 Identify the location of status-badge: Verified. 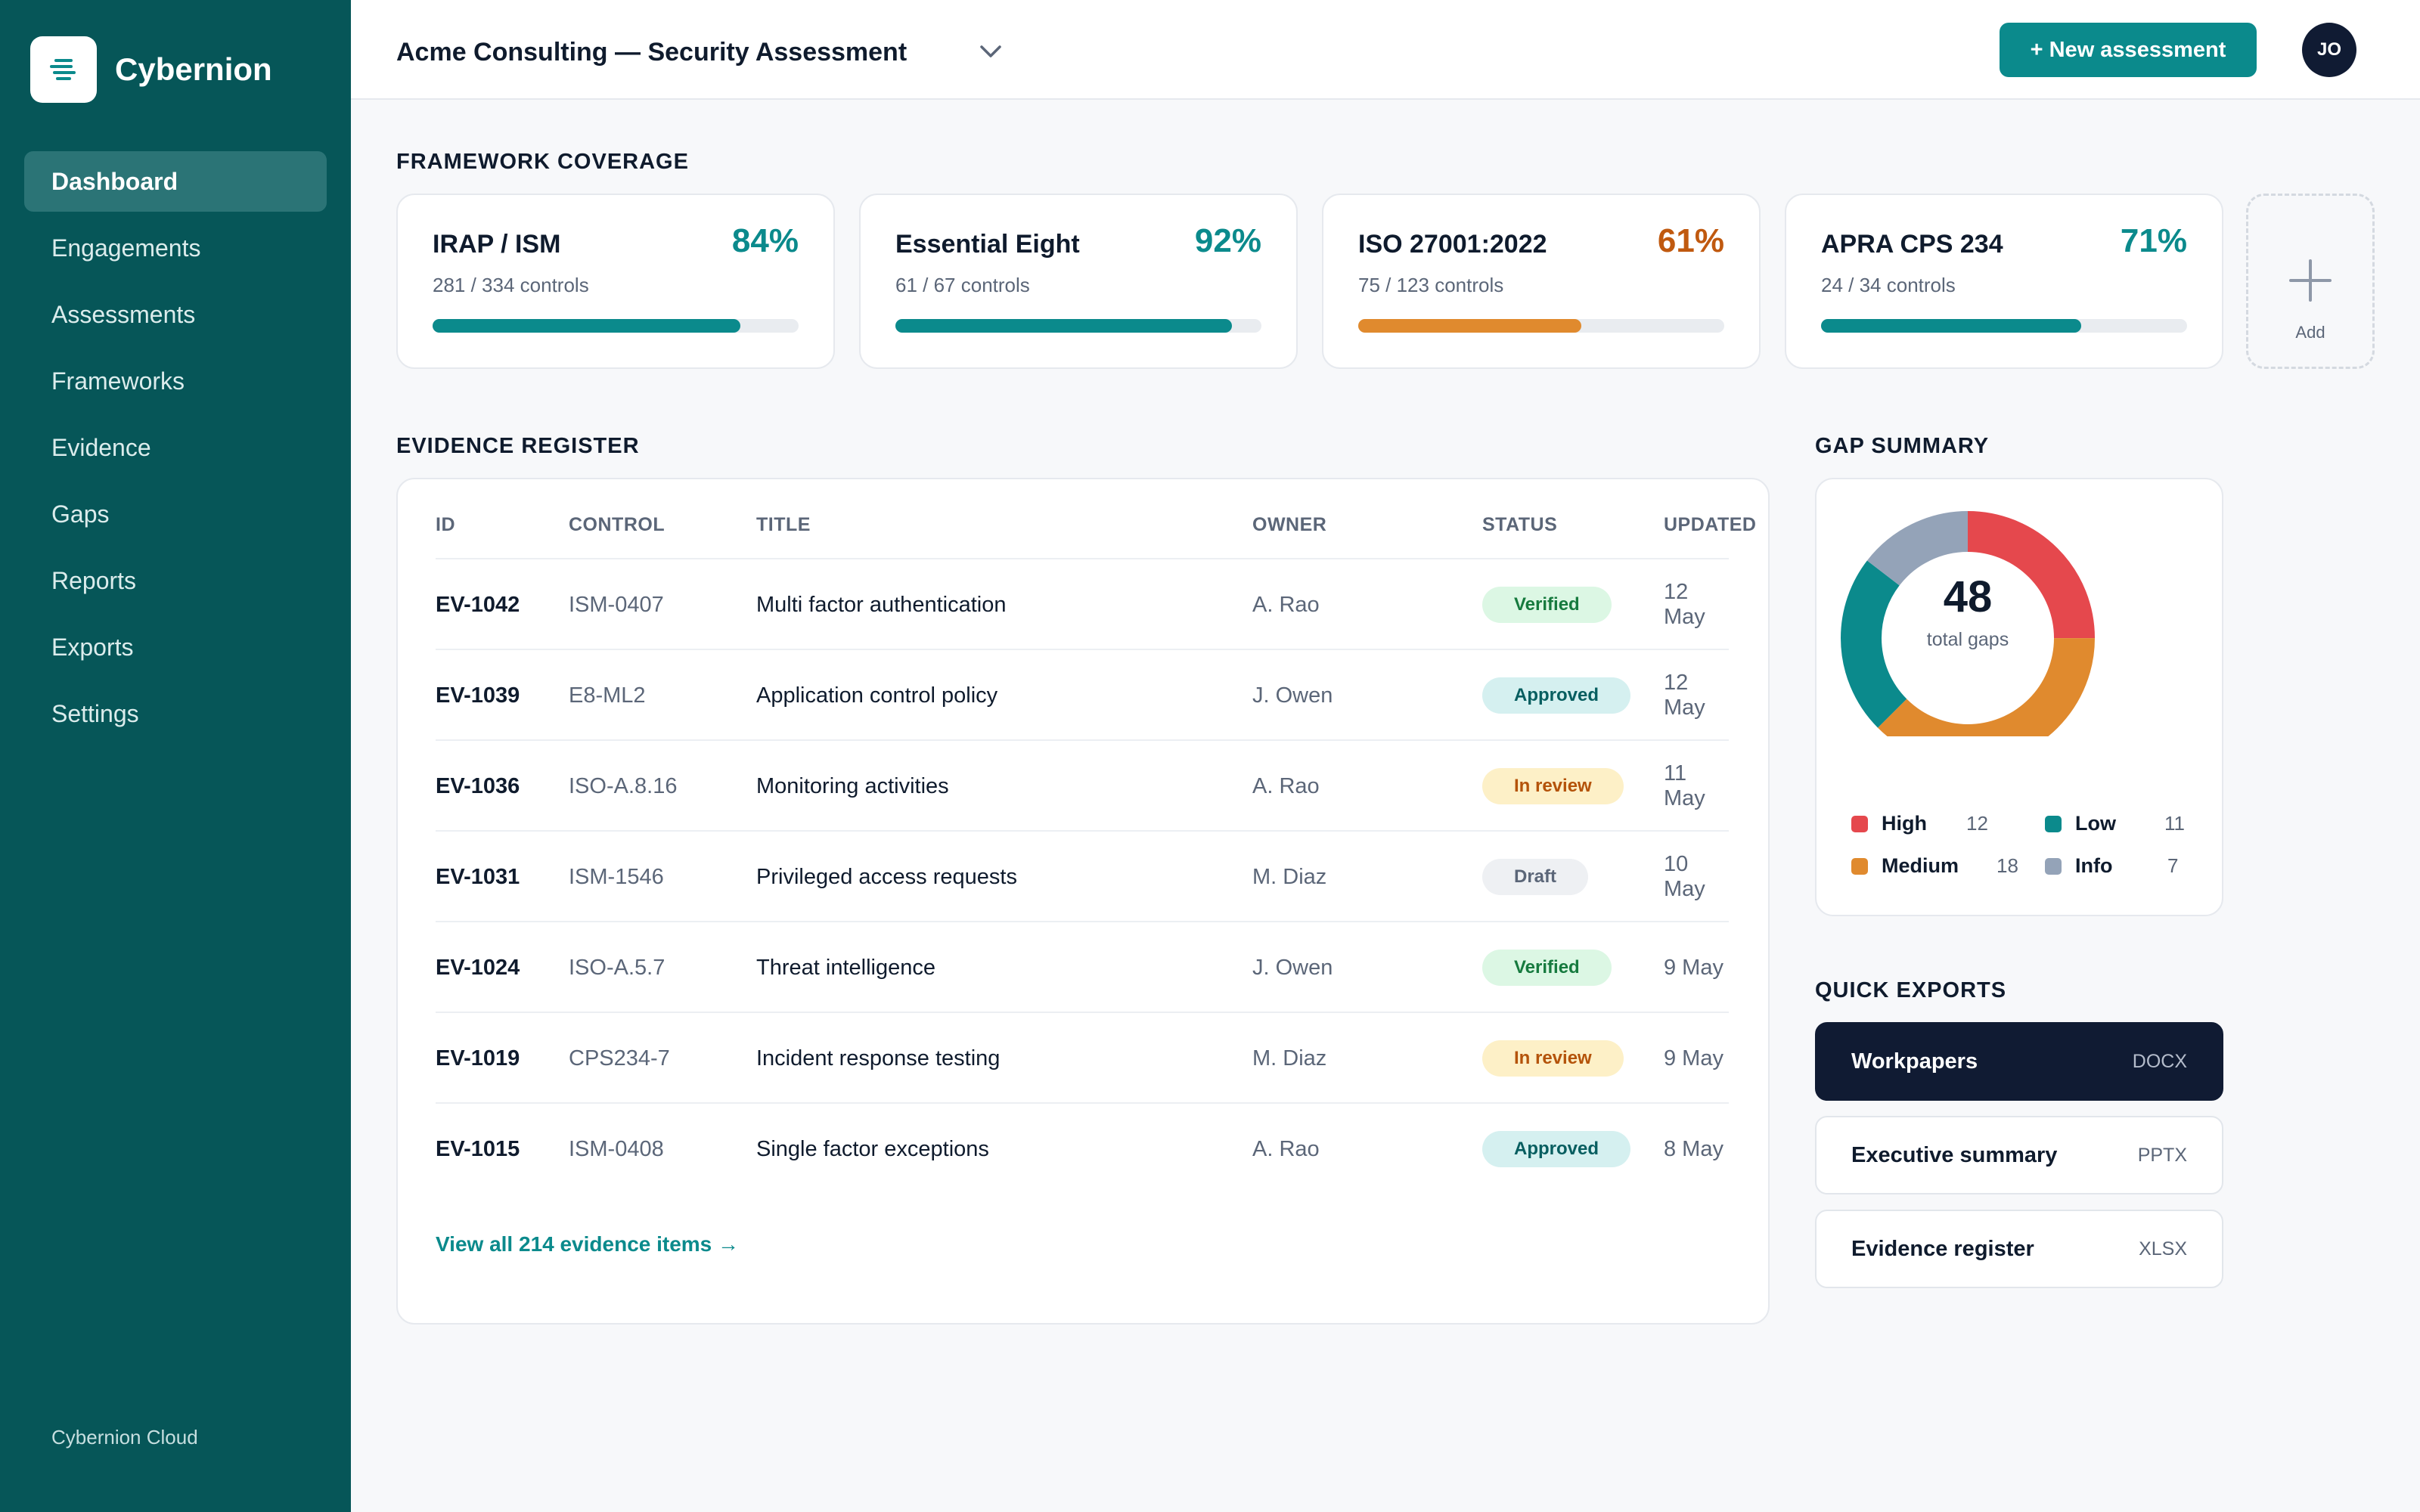
(1547, 605).